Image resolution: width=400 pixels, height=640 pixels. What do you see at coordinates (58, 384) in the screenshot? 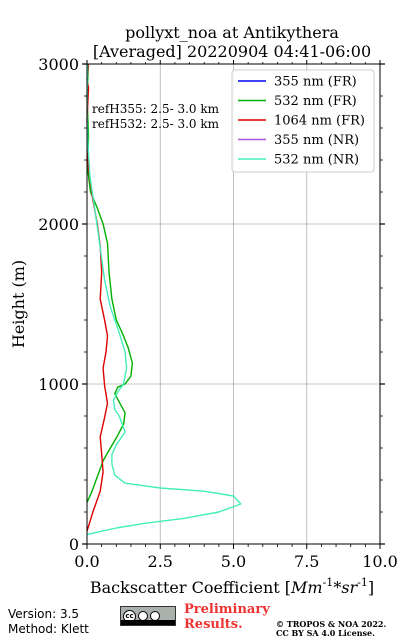
I see `y-tick-label: 1000` at bounding box center [58, 384].